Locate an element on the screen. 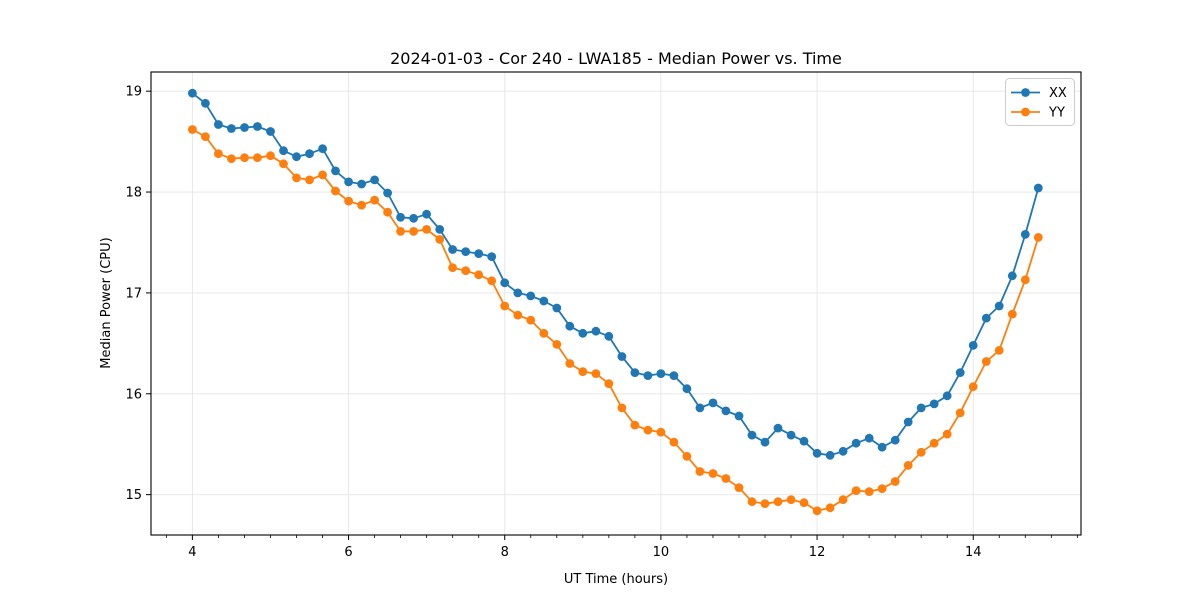  y-axis-label: Median Power (CPU) is located at coordinates (106, 302).